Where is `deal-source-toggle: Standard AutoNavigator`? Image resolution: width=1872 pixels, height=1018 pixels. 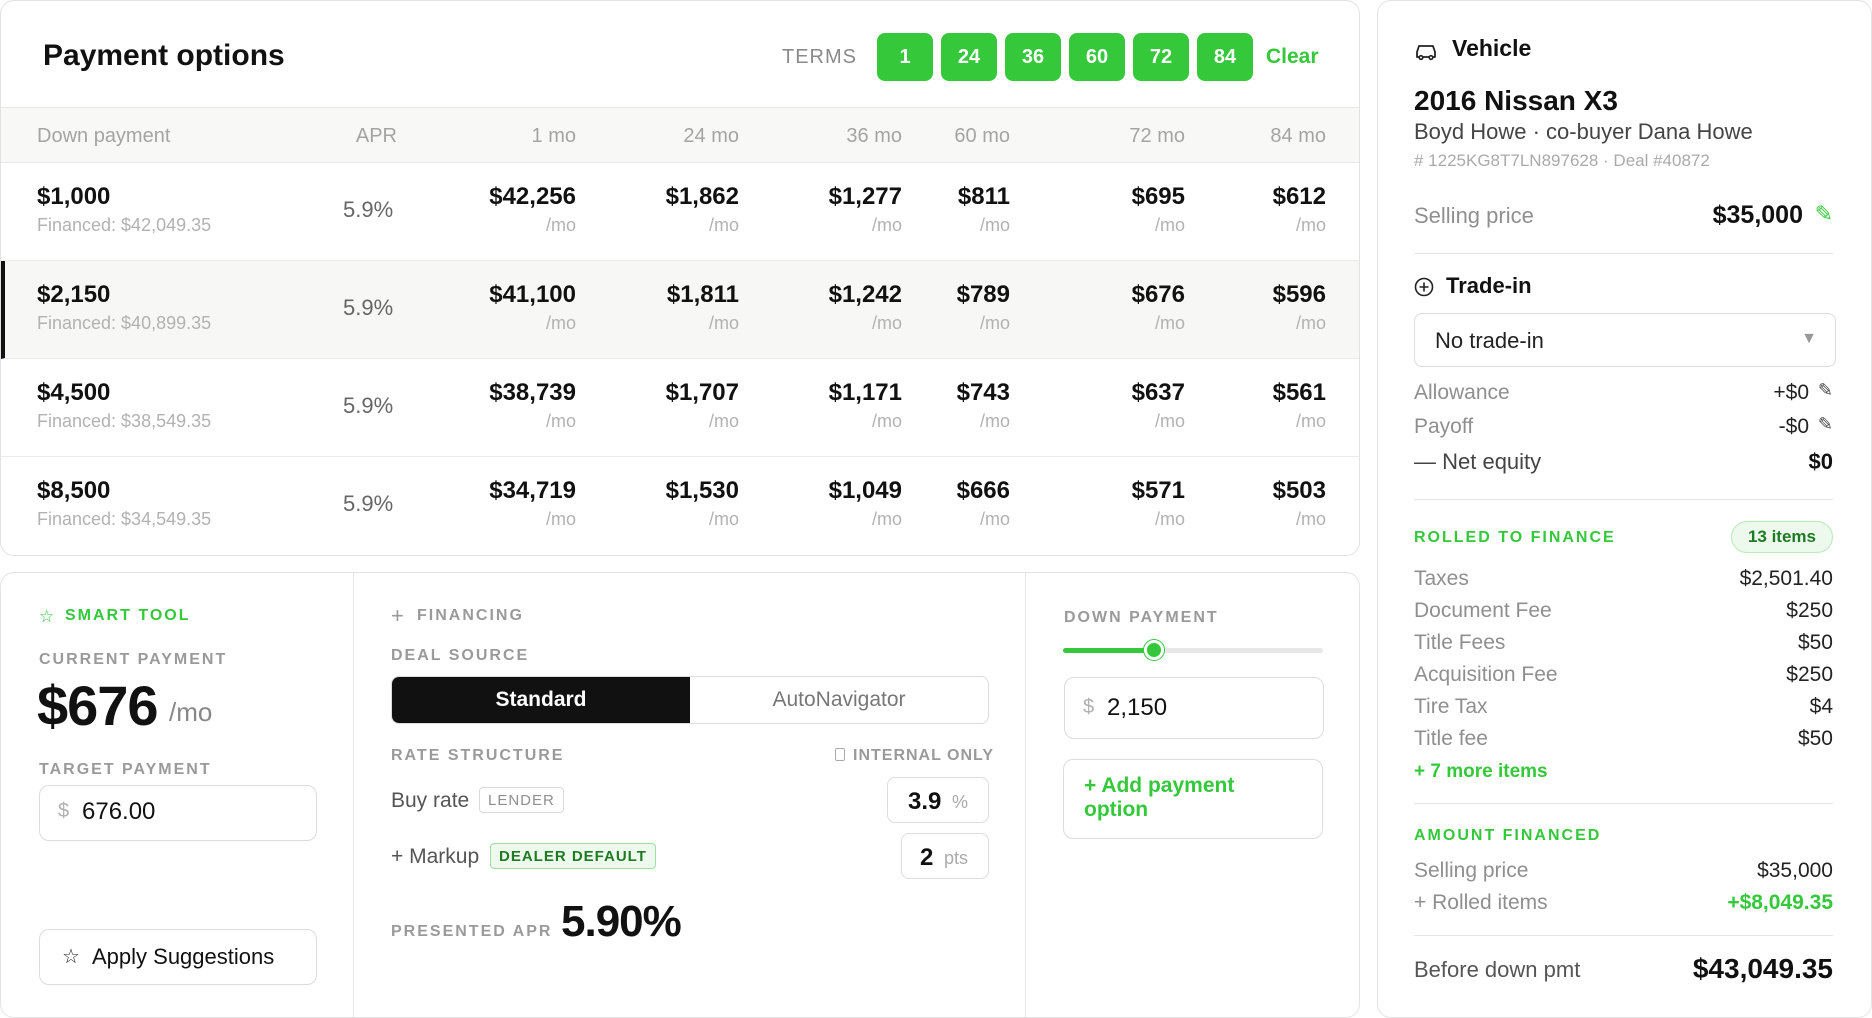 deal-source-toggle: Standard AutoNavigator is located at coordinates (690, 700).